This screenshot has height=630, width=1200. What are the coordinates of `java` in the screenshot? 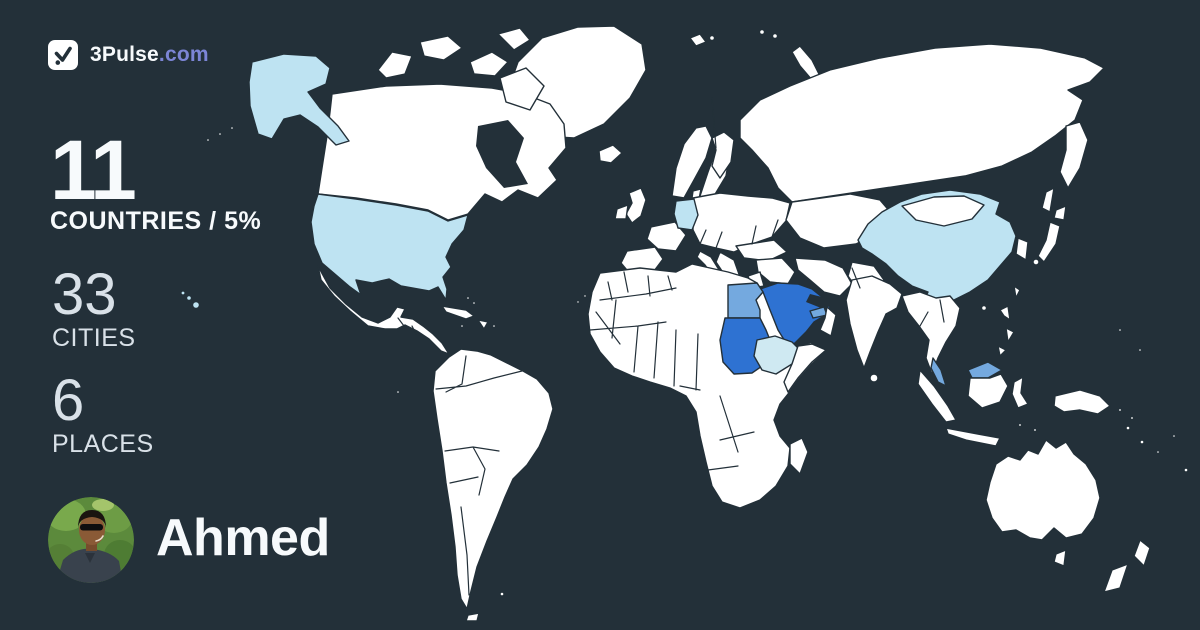 It's located at (973, 437).